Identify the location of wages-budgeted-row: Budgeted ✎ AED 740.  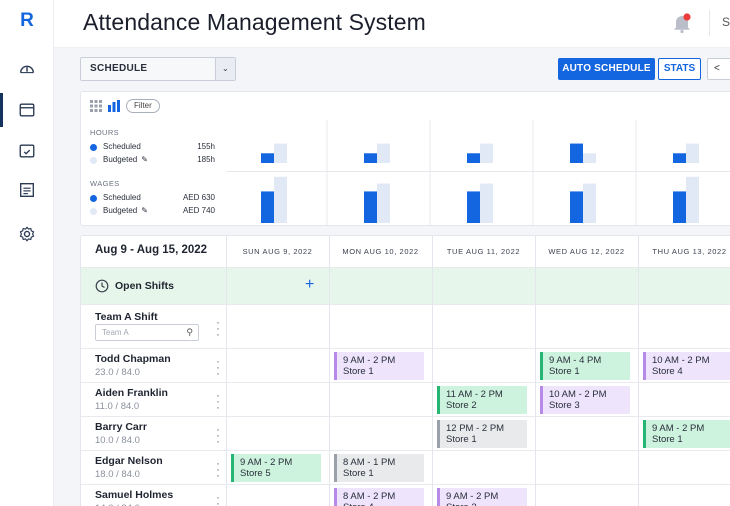
(152, 212).